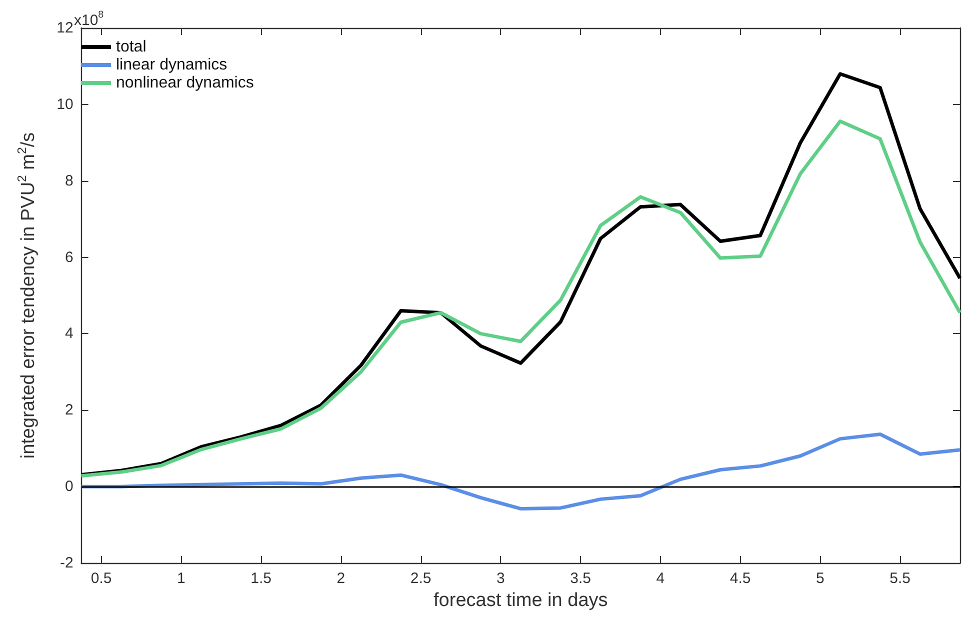 The height and width of the screenshot is (623, 974). I want to click on x-tick-label: 4, so click(660, 578).